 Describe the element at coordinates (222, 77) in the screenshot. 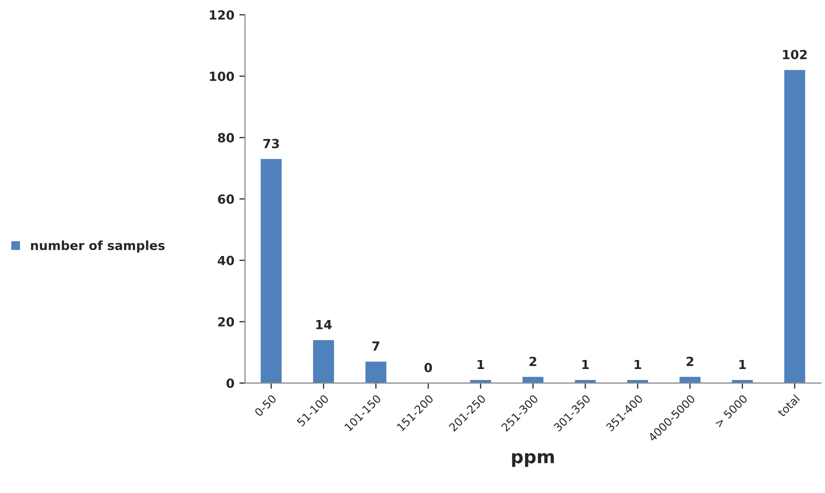

I see `y-tick-label: 100` at that location.